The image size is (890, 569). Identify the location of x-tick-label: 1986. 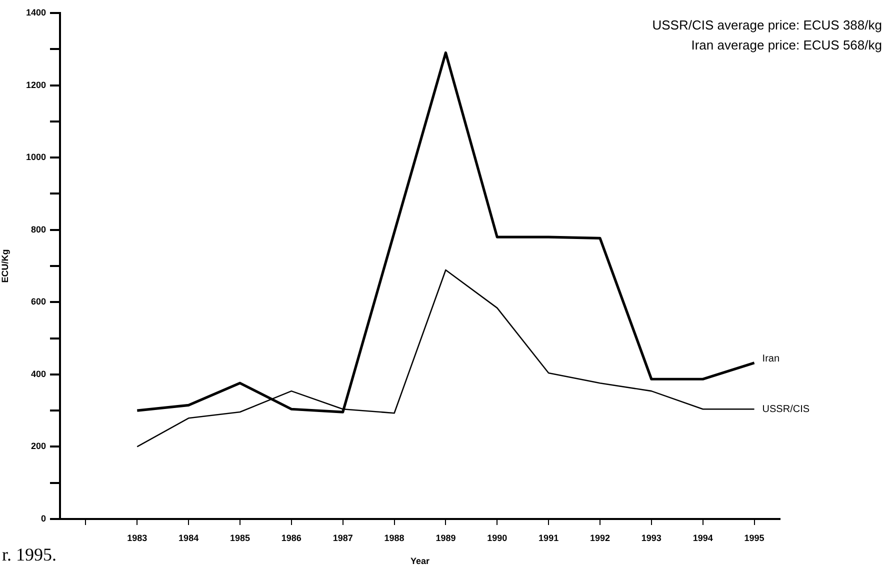
(291, 537).